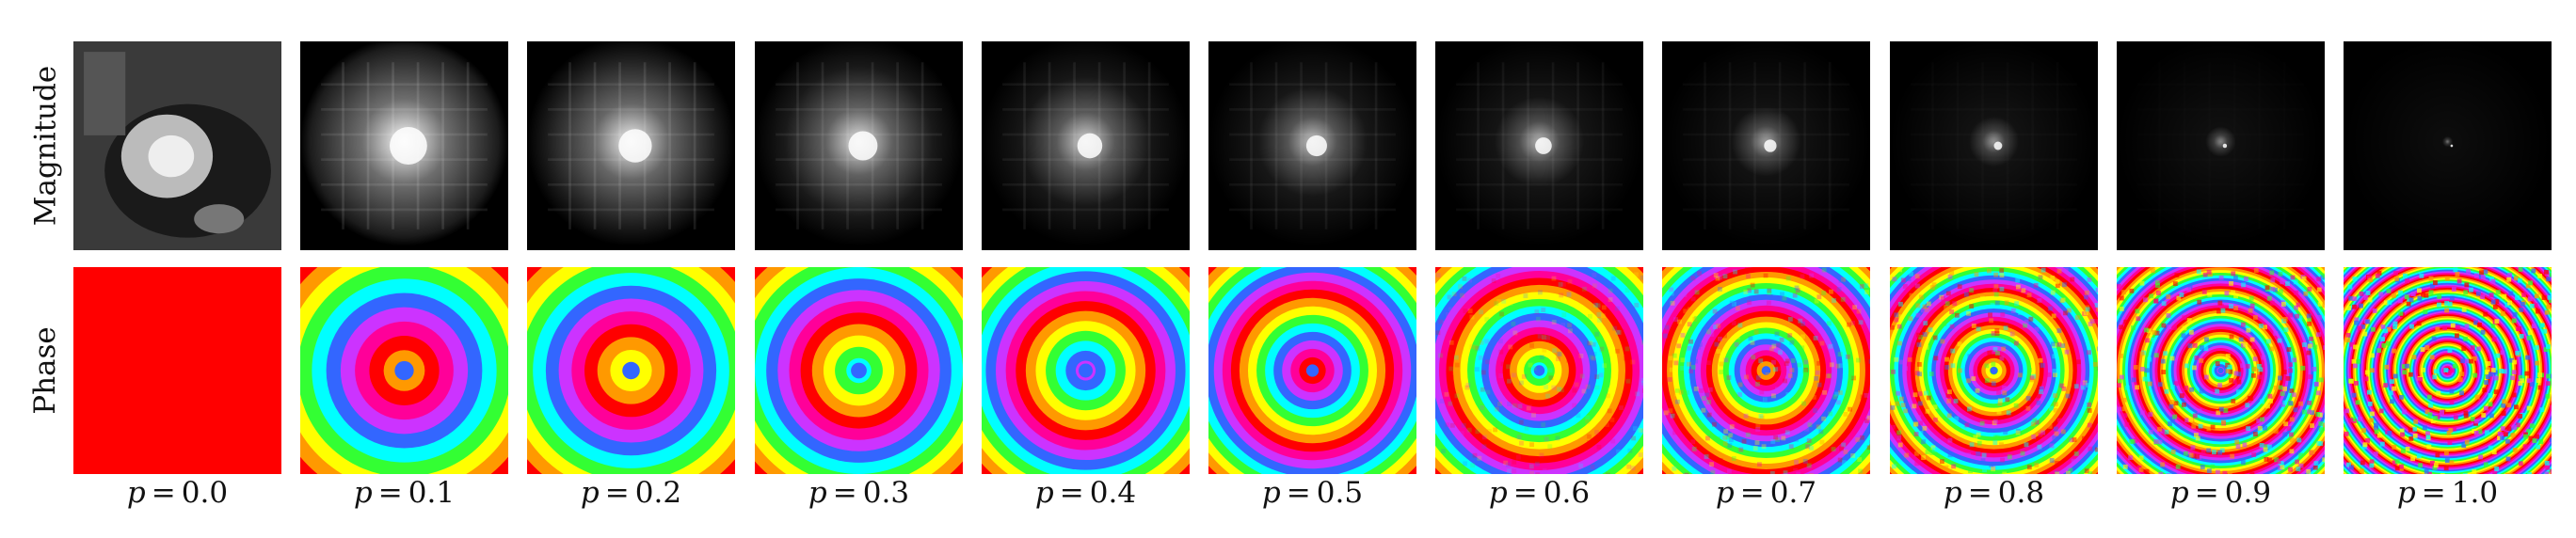 The image size is (2576, 538). I want to click on p-value: 0.1, so click(432, 493).